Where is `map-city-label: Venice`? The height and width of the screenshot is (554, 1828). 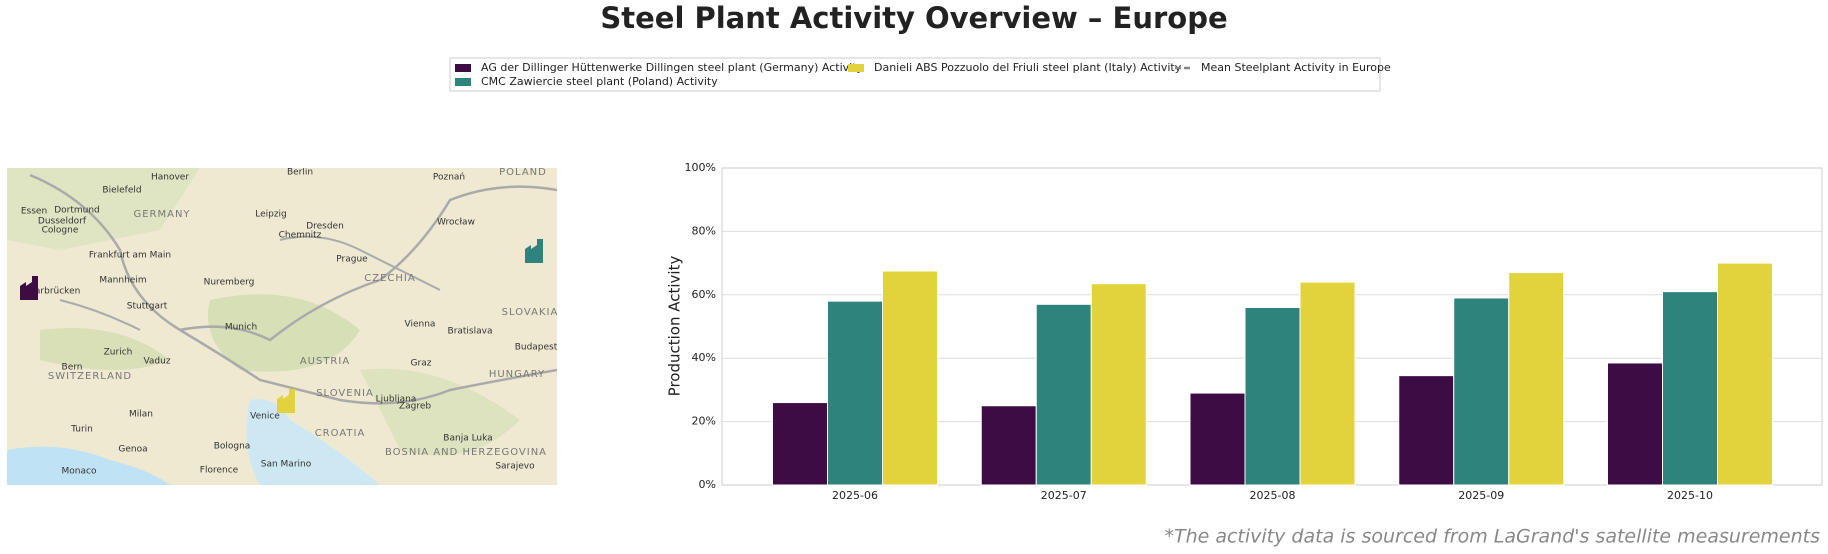
map-city-label: Venice is located at coordinates (265, 417).